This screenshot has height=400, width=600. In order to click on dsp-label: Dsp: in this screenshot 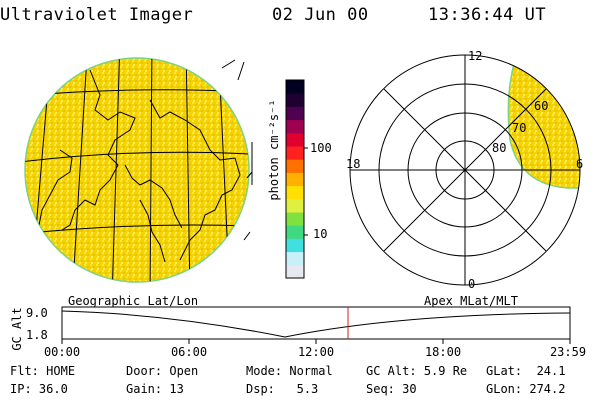, I will do `click(260, 389)`.